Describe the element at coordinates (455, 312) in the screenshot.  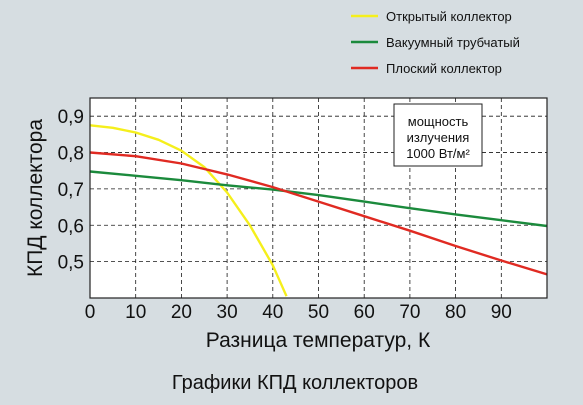
I see `x-tick-label-8: 80` at that location.